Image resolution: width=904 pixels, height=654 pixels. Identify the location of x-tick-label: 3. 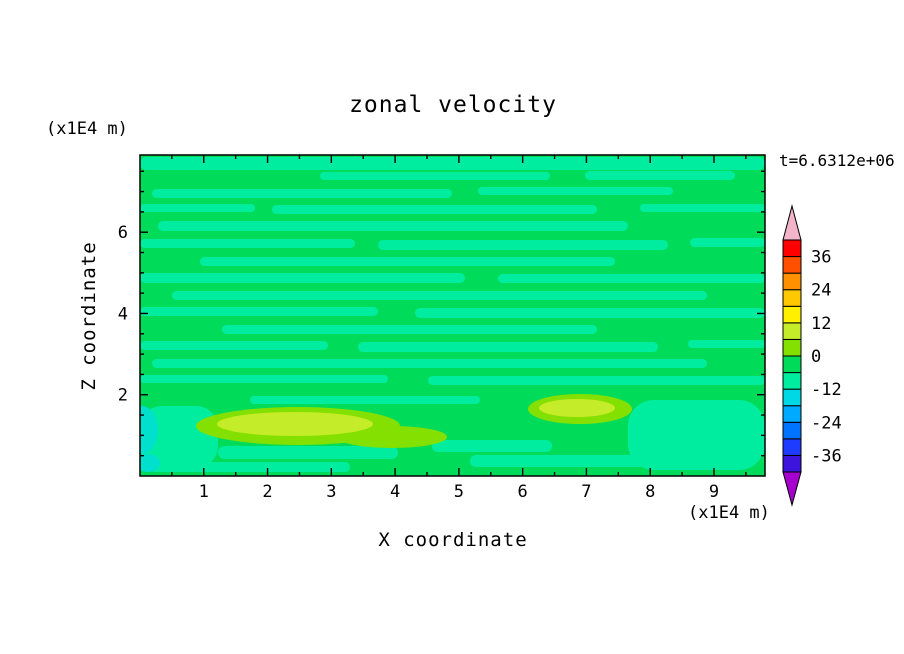
(331, 492).